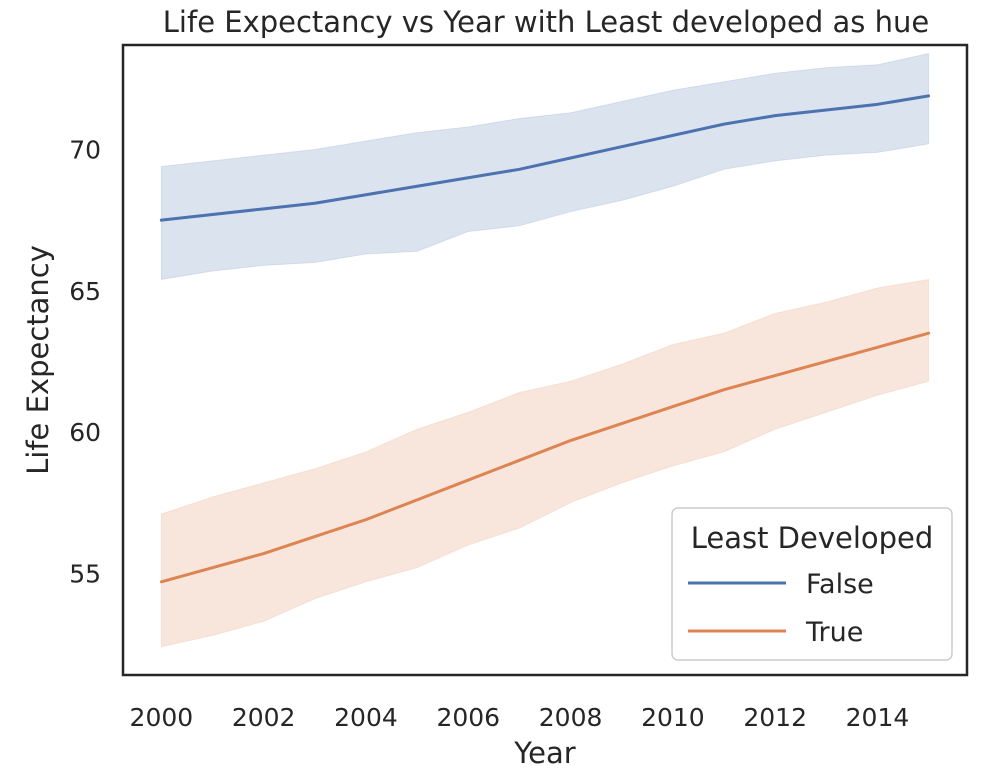 The width and height of the screenshot is (1004, 778). What do you see at coordinates (775, 717) in the screenshot?
I see `x-tick-label: 2012` at bounding box center [775, 717].